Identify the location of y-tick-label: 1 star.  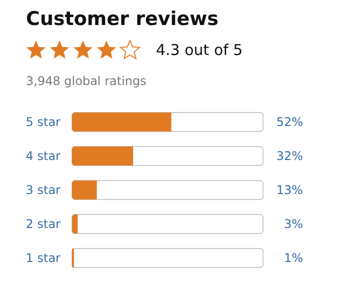
(43, 258).